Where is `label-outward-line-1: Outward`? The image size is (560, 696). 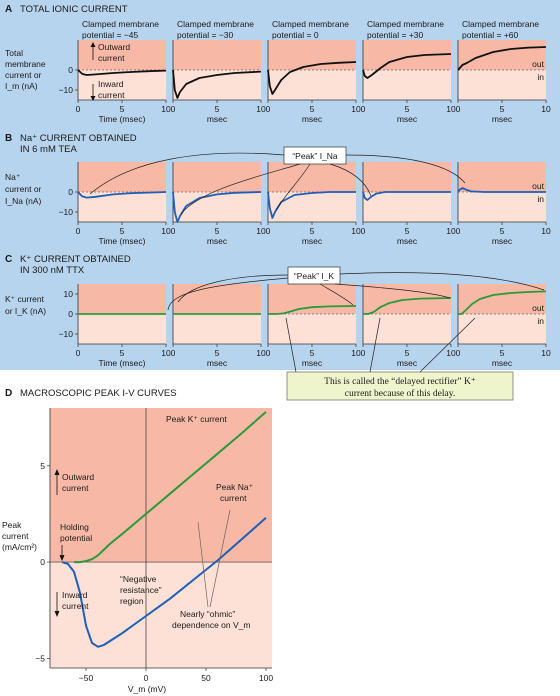 label-outward-line-1: Outward is located at coordinates (78, 477).